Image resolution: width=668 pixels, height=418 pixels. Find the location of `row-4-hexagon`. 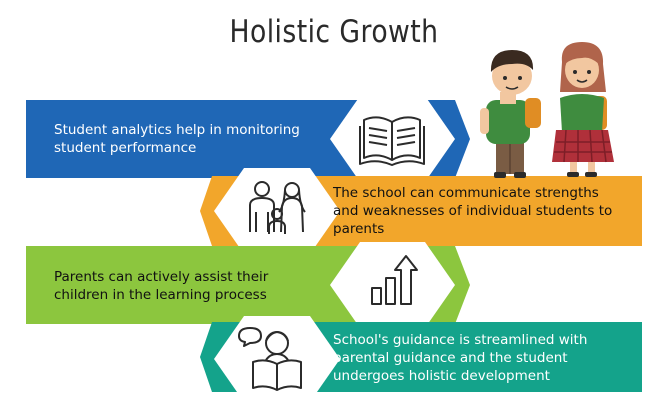

row-4-hexagon is located at coordinates (277, 359).